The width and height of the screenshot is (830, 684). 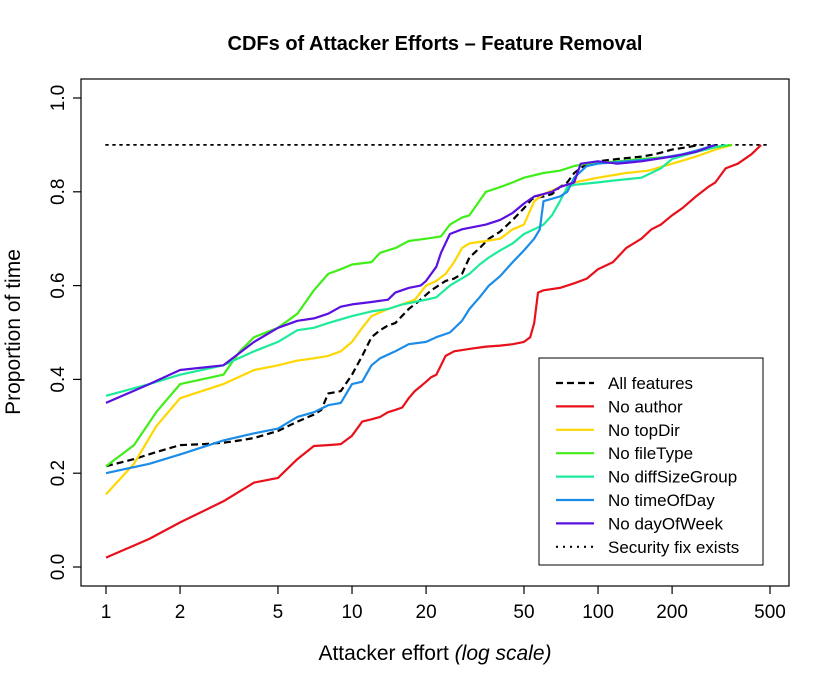 I want to click on x-tick-label: 20, so click(x=426, y=612).